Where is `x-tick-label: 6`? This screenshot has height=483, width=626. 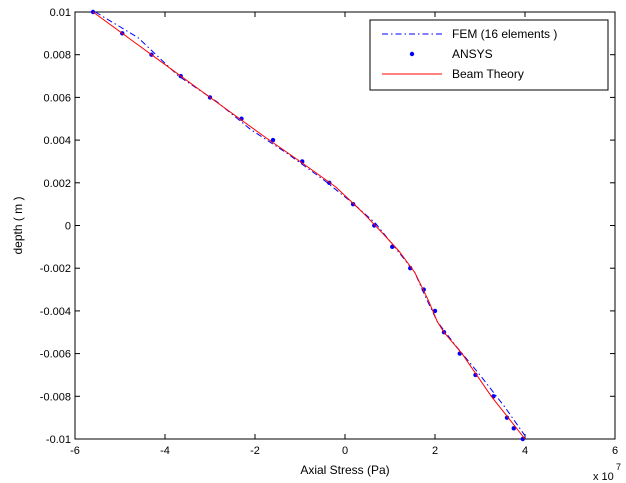
x-tick-label: 6 is located at coordinates (615, 451).